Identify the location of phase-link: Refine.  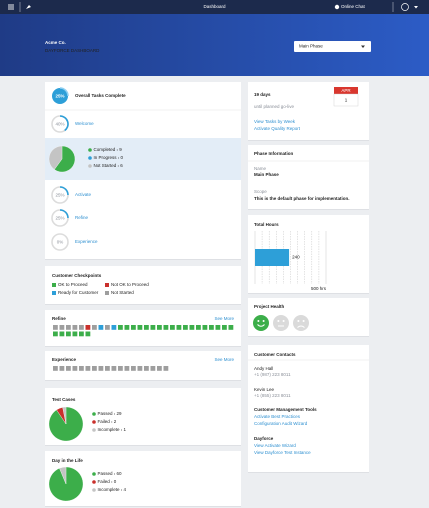
(82, 217).